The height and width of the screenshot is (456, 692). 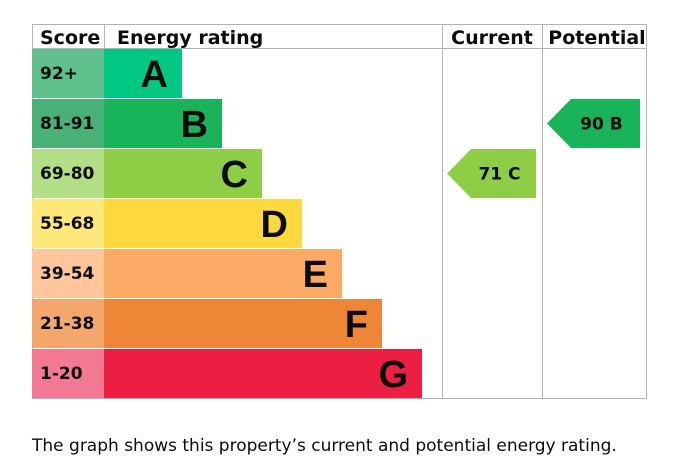 I want to click on band-a: 92+ A, so click(x=107, y=73).